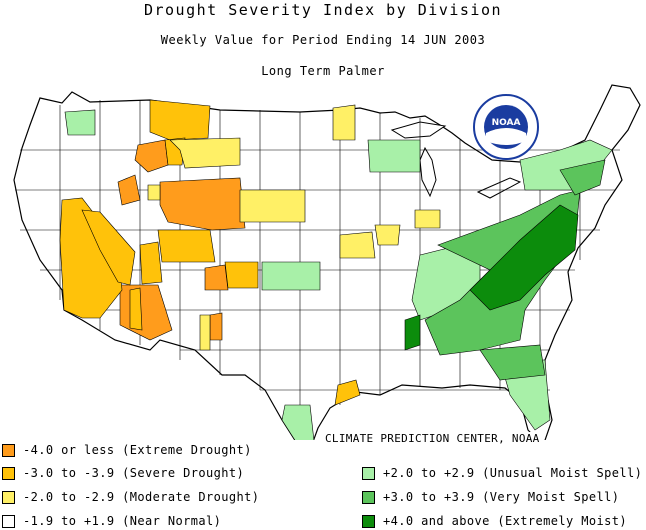 The height and width of the screenshot is (530, 646). I want to click on legend-item: +2.0 to +2.9 (Unusual Moist Spell), so click(502, 473).